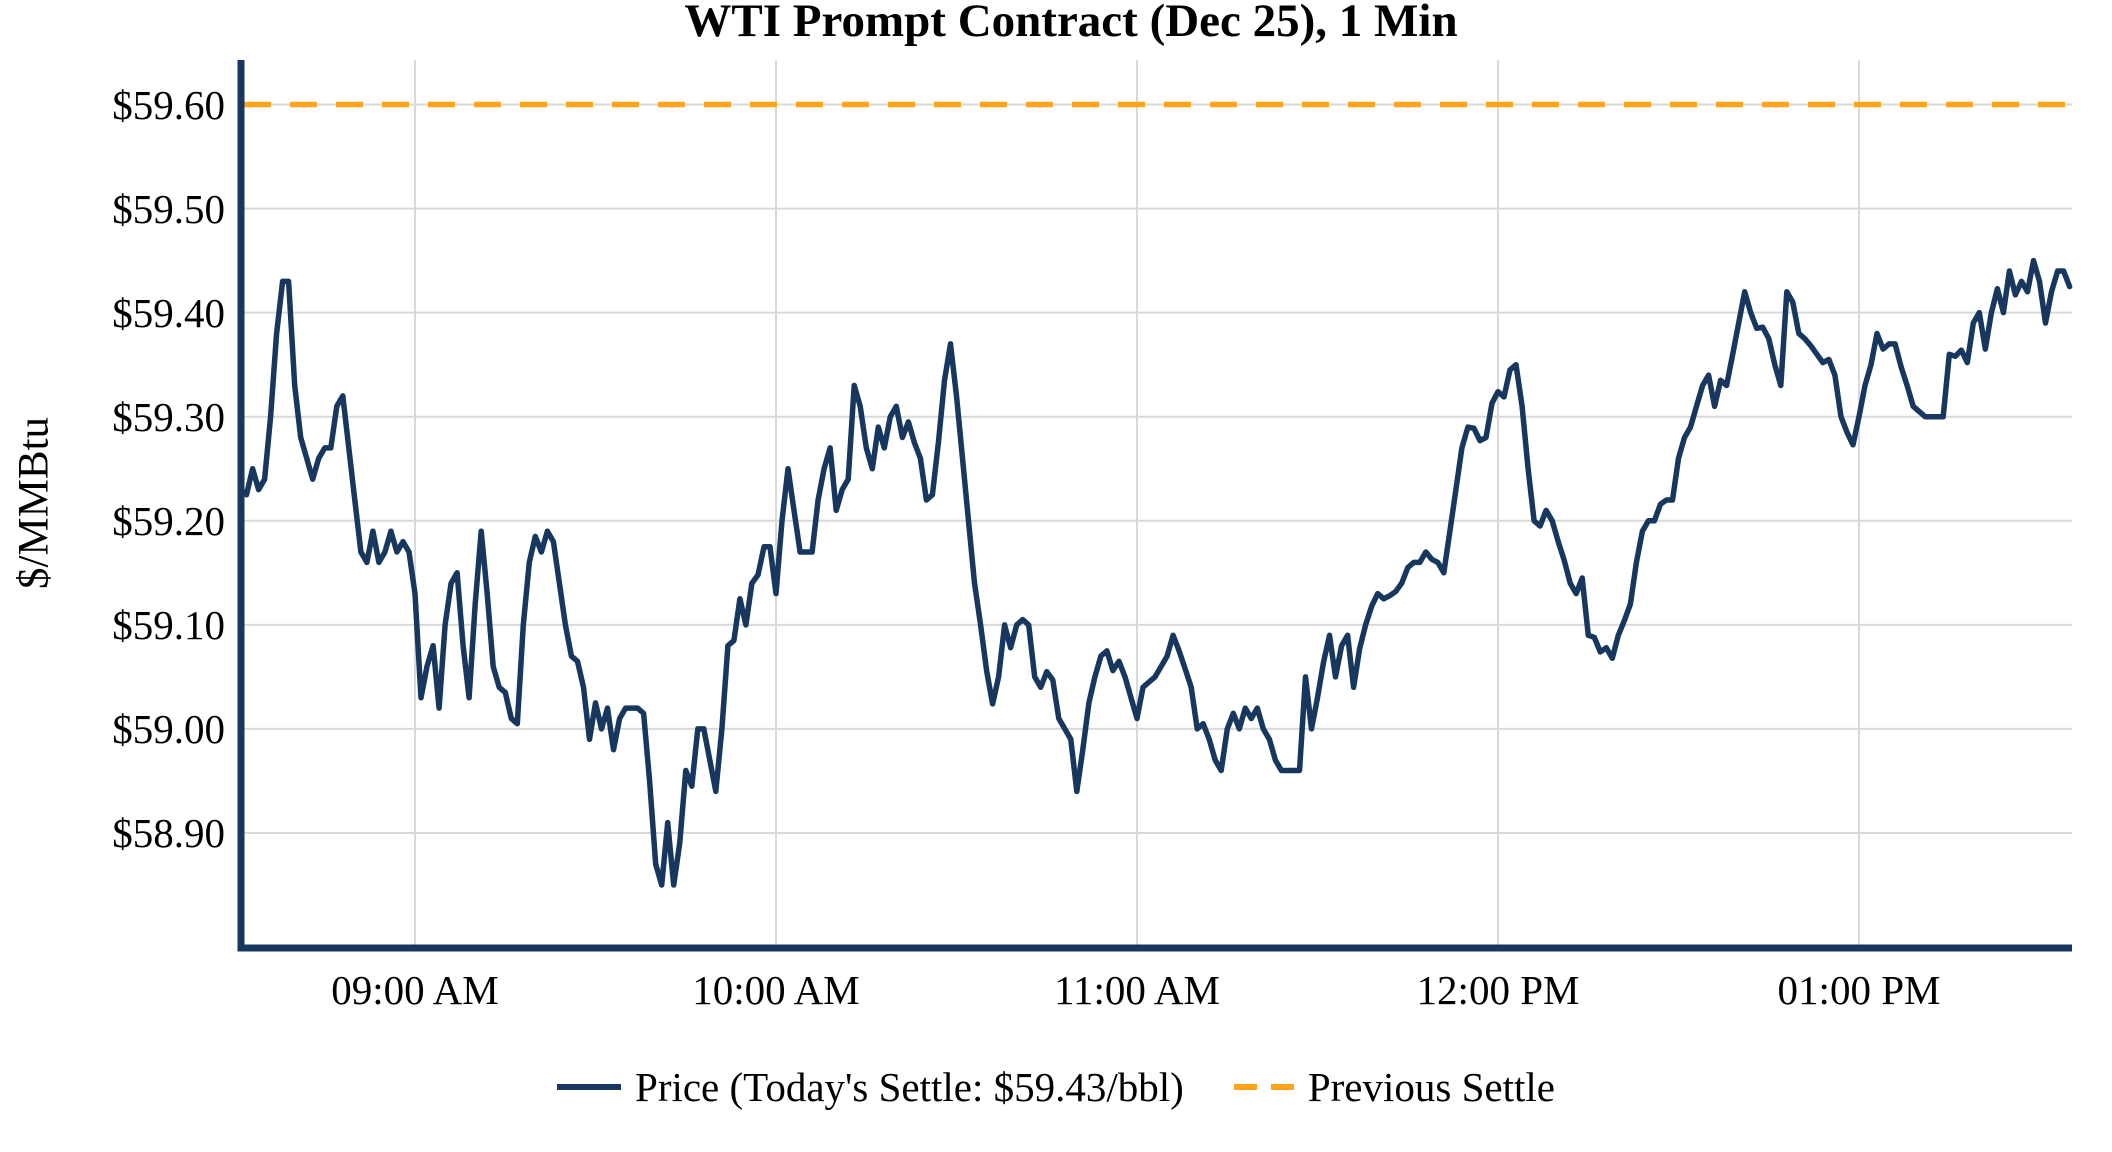  I want to click on y-tick-label: $59.50, so click(168, 208).